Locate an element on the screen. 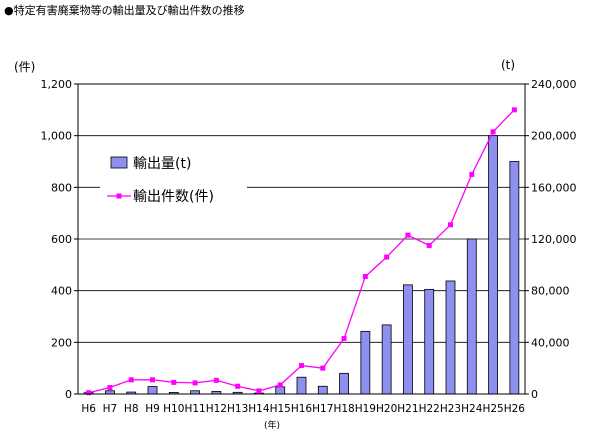 This screenshot has width=590, height=433. legend: 輸出量(t) 輸出件数(件) is located at coordinates (173, 181).